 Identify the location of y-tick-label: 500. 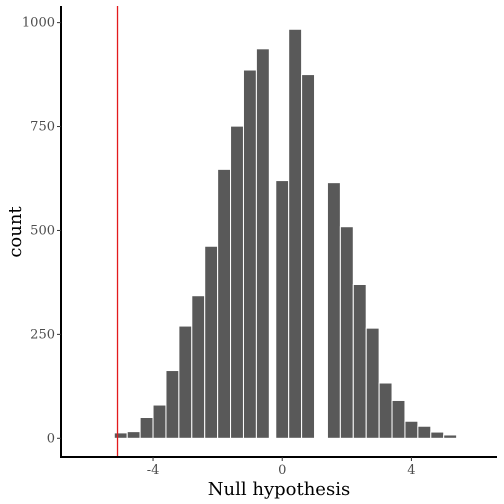
(42, 230).